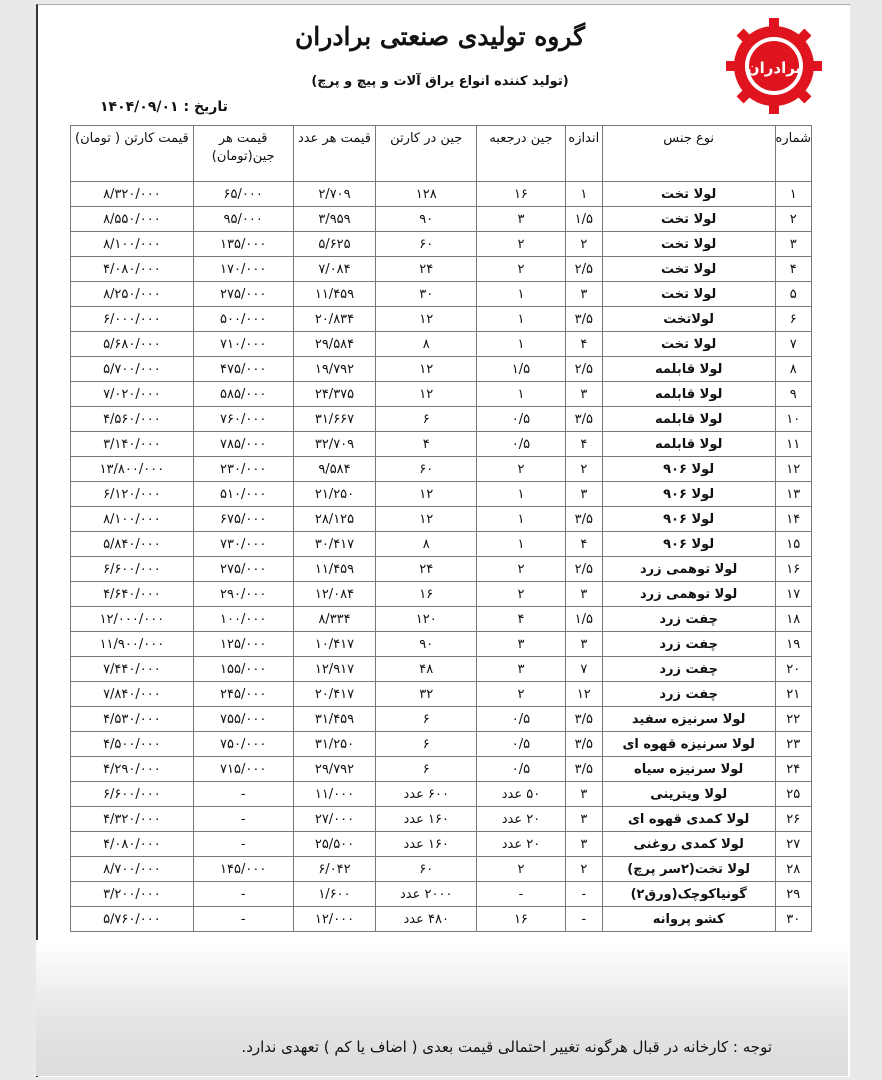  I want to click on cell-dozen-per-box: ۱/۵, so click(521, 369).